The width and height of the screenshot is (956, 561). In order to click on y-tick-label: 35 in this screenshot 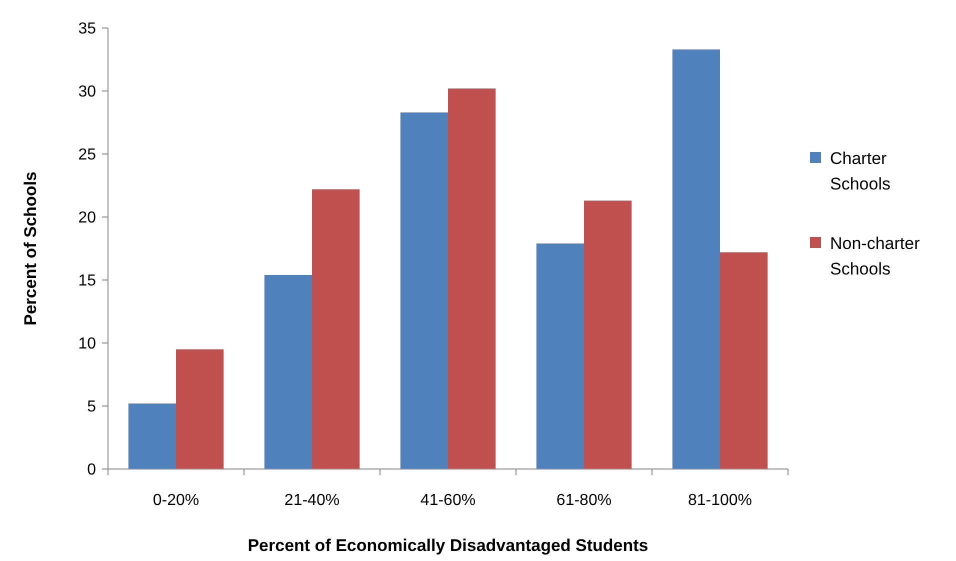, I will do `click(87, 29)`.